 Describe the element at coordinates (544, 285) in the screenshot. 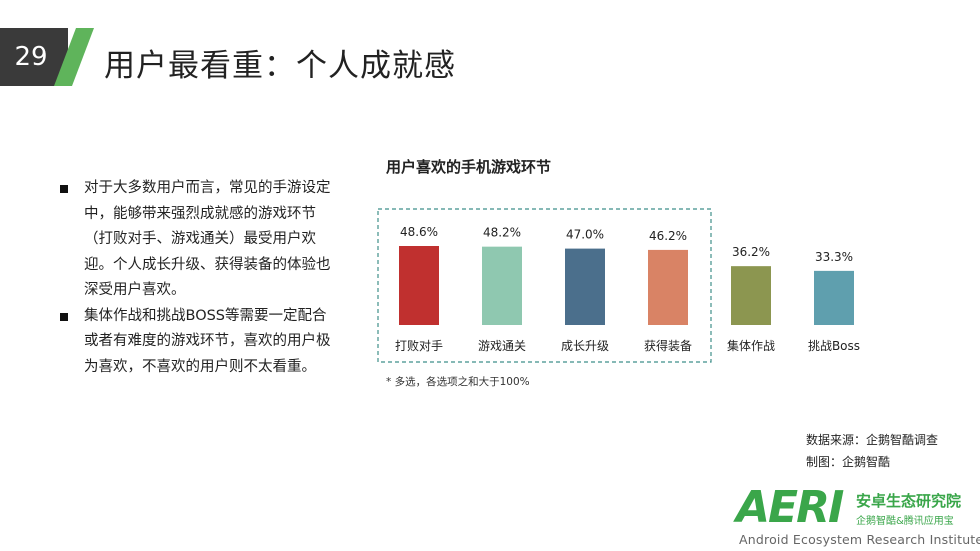

I see `highlight-box` at that location.